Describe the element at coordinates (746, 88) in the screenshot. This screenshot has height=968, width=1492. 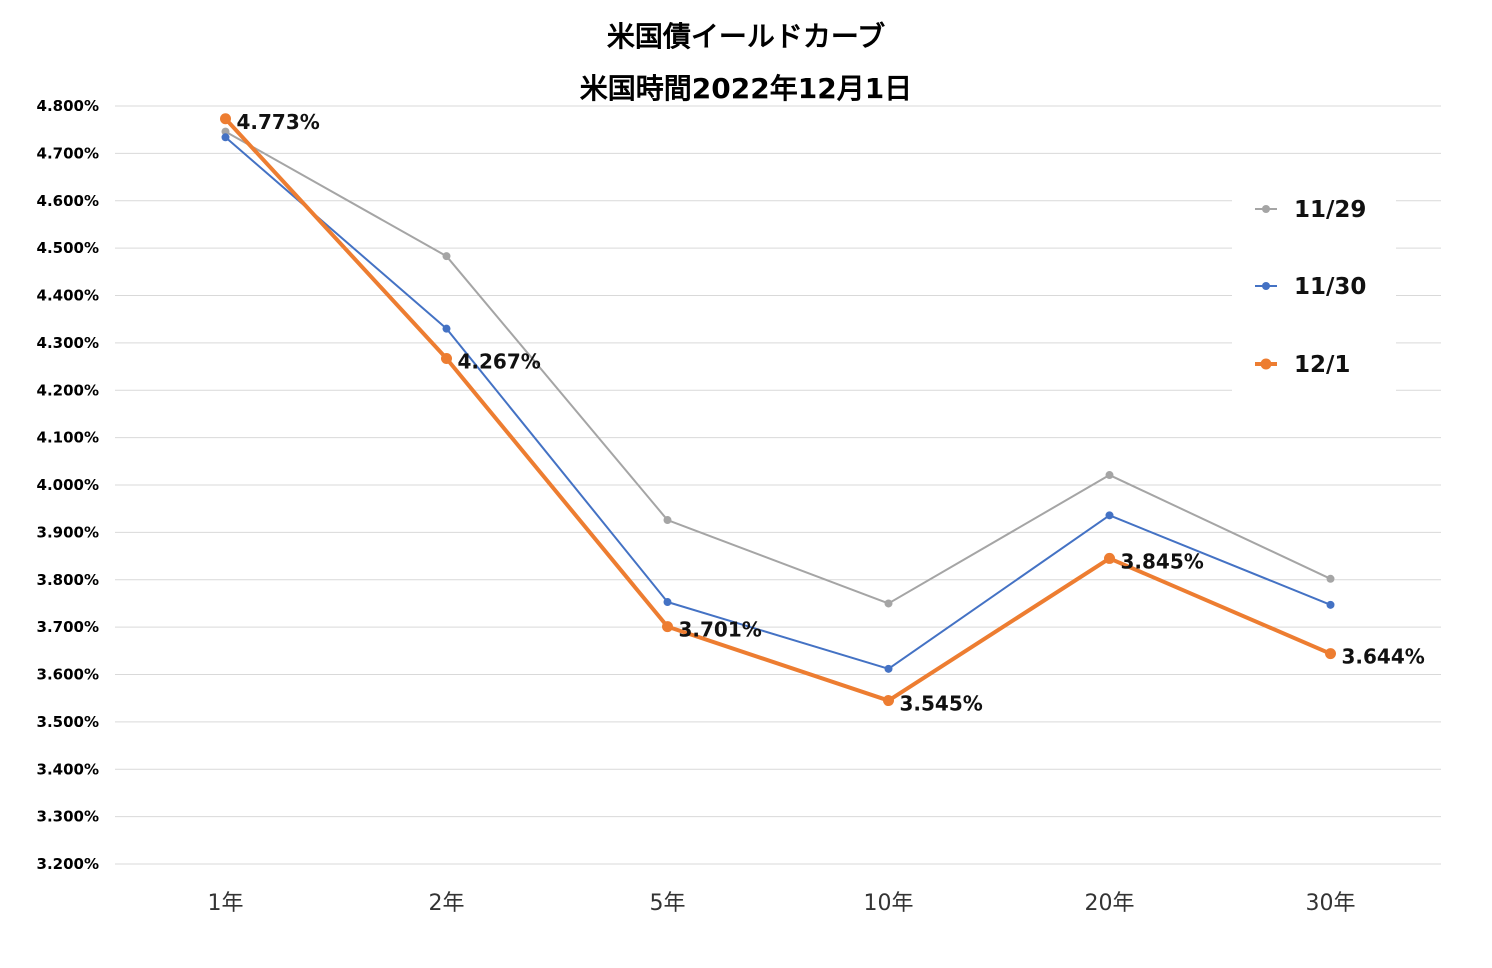
I see `chart-title-line-2: 米国時間2022年12月1日` at that location.